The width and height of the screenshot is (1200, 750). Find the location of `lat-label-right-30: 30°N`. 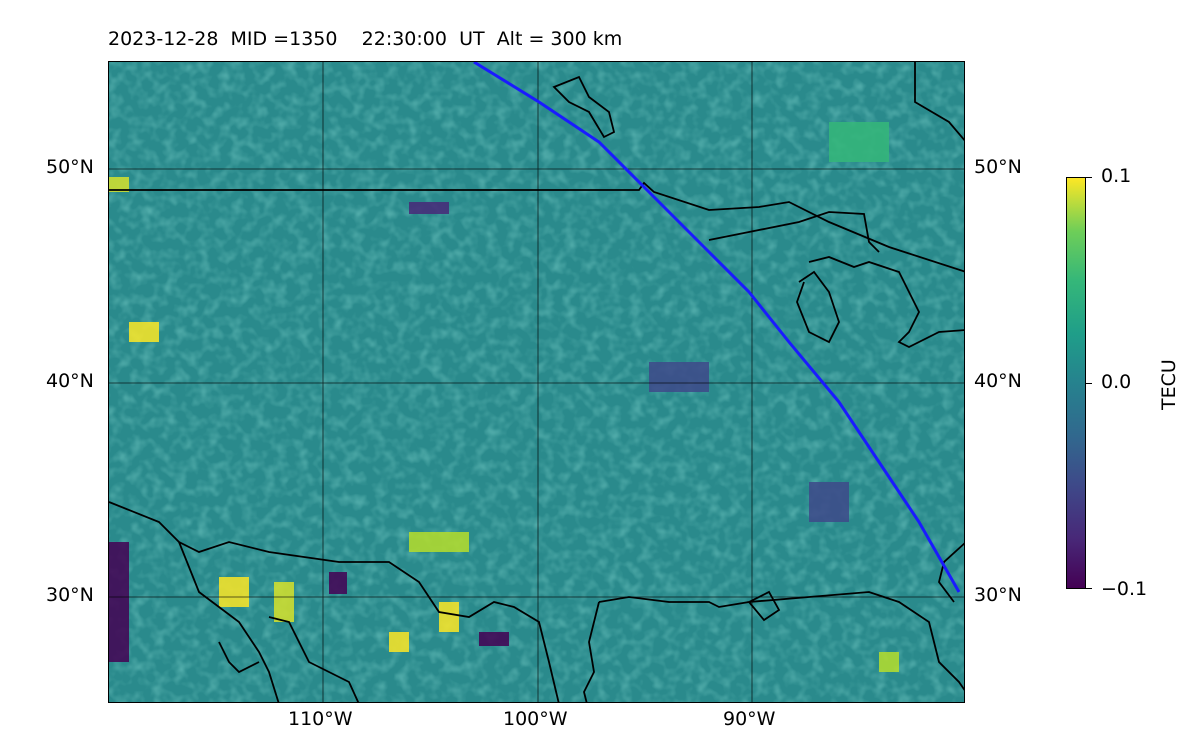

lat-label-right-30: 30°N is located at coordinates (998, 595).